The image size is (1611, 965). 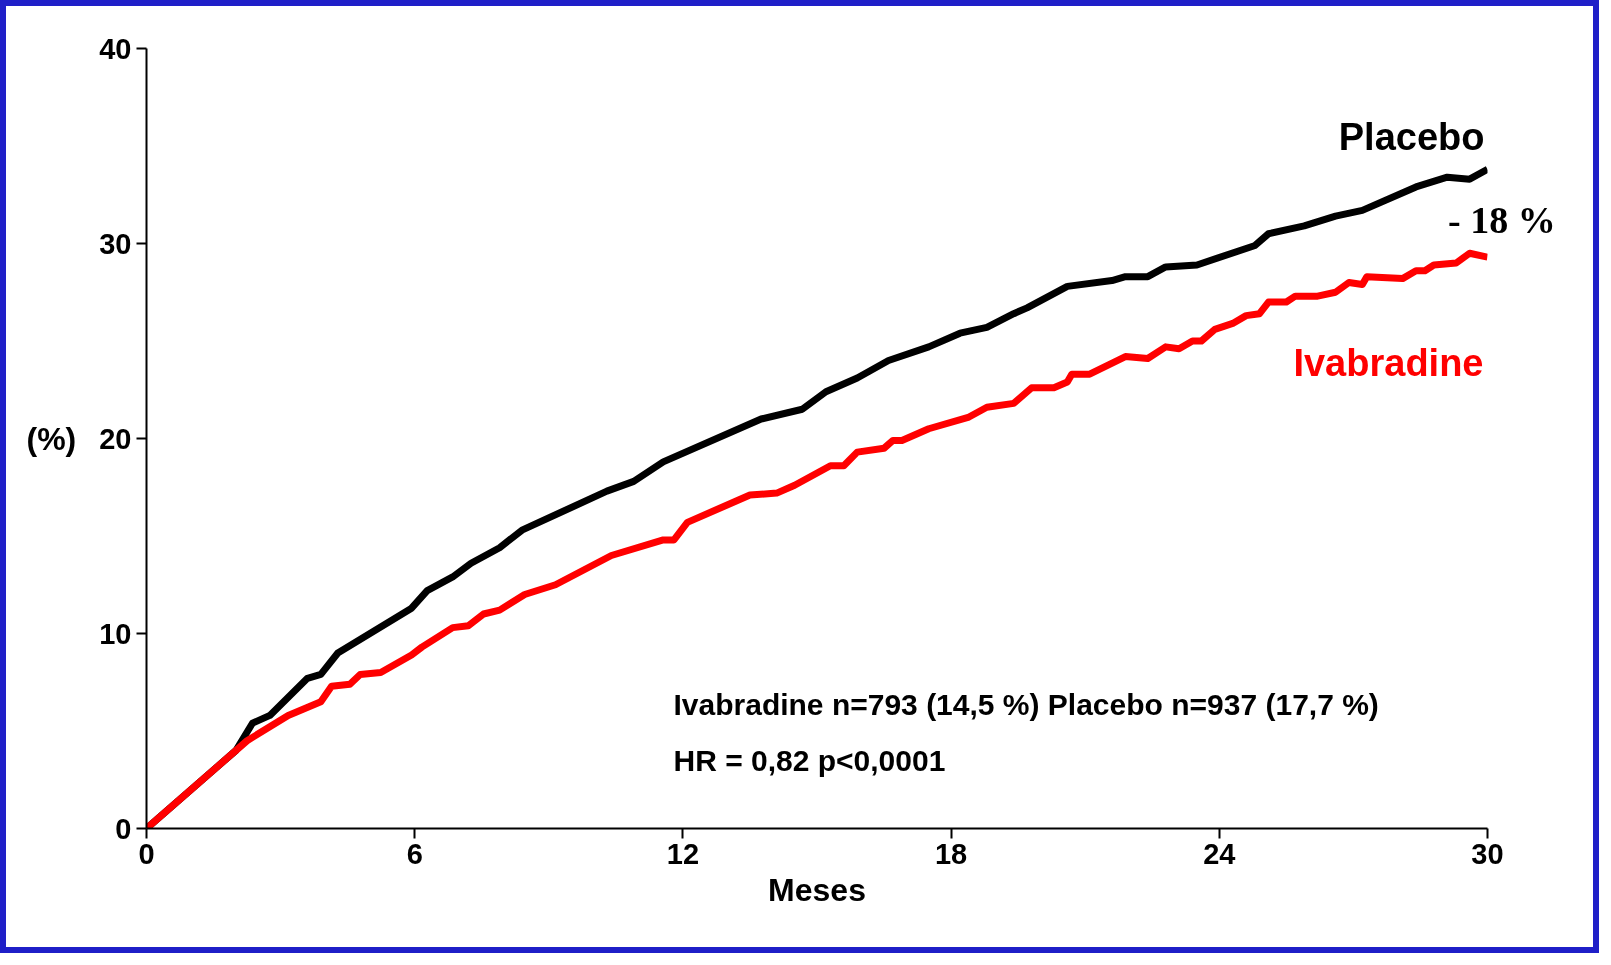 I want to click on y-tick-label: 10, so click(x=115, y=633).